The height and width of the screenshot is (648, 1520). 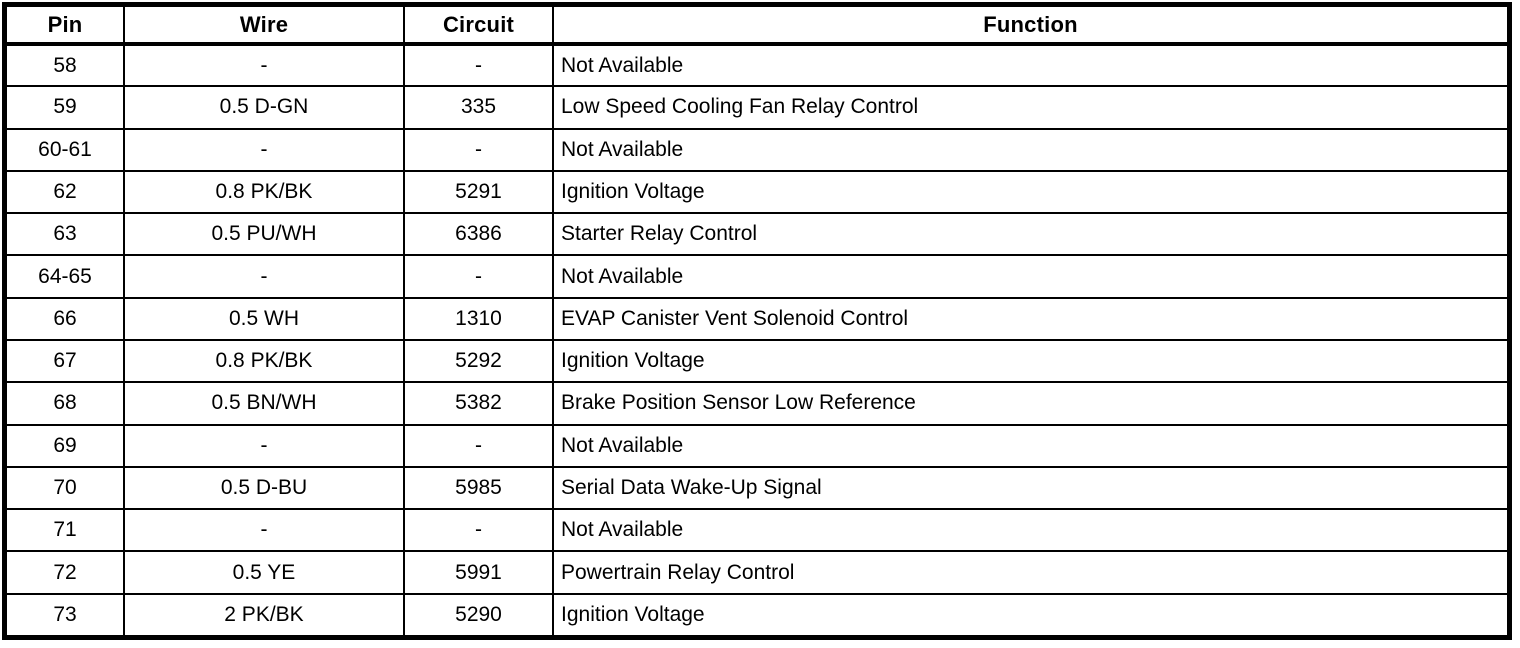 I want to click on table-row: 73 2 PK/BK 5290 Ignition Voltage, so click(x=757, y=615).